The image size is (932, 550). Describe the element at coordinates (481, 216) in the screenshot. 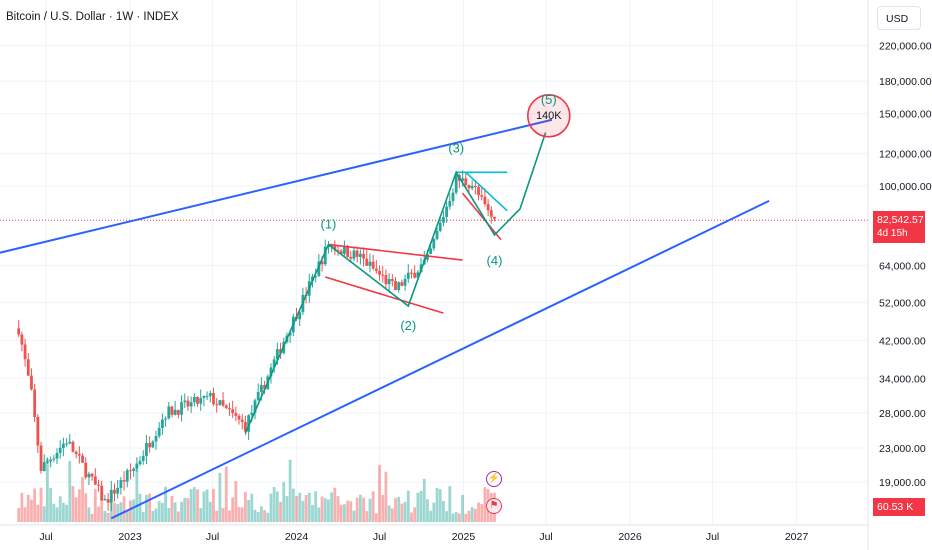

I see `flag-lower-line` at that location.